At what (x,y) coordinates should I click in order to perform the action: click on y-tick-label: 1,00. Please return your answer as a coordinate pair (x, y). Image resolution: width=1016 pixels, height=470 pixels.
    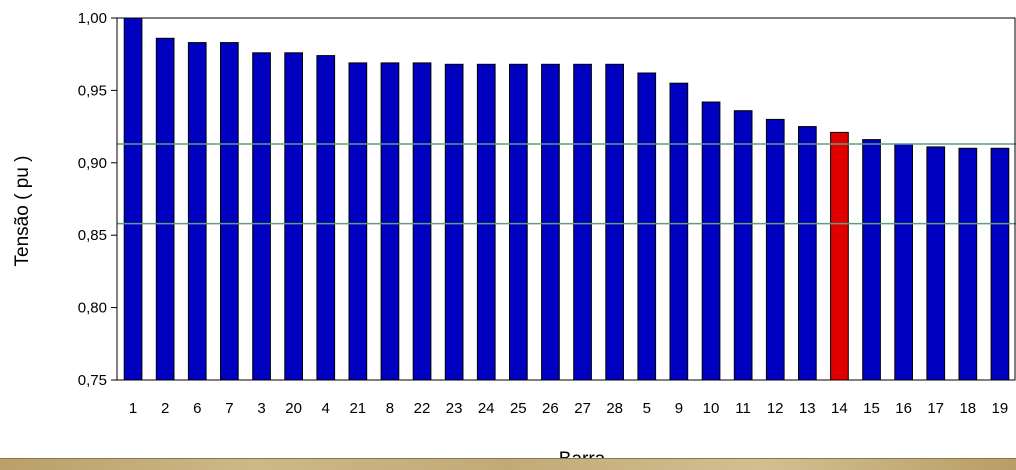
    Looking at the image, I should click on (92, 18).